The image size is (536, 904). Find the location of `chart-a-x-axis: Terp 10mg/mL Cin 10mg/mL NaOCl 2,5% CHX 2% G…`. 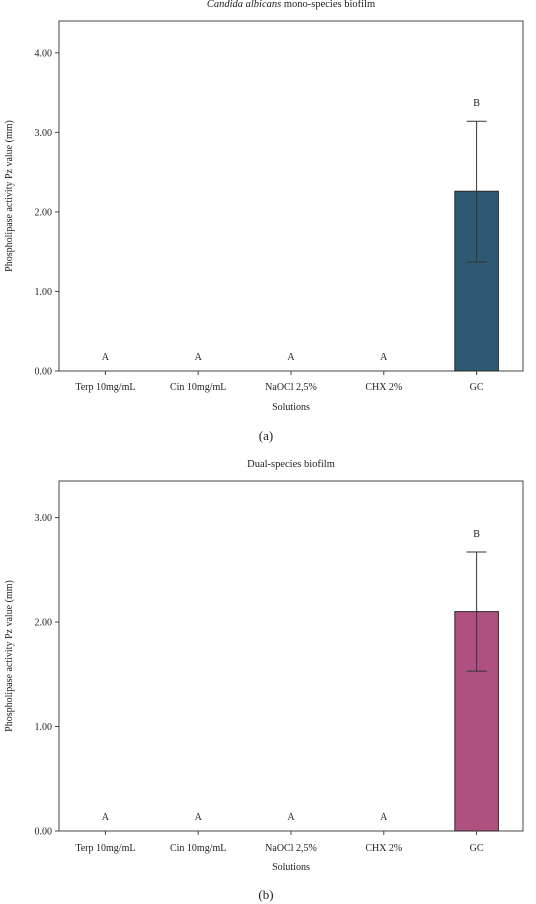

chart-a-x-axis: Terp 10mg/mL Cin 10mg/mL NaOCl 2,5% CHX 2% G… is located at coordinates (279, 382).